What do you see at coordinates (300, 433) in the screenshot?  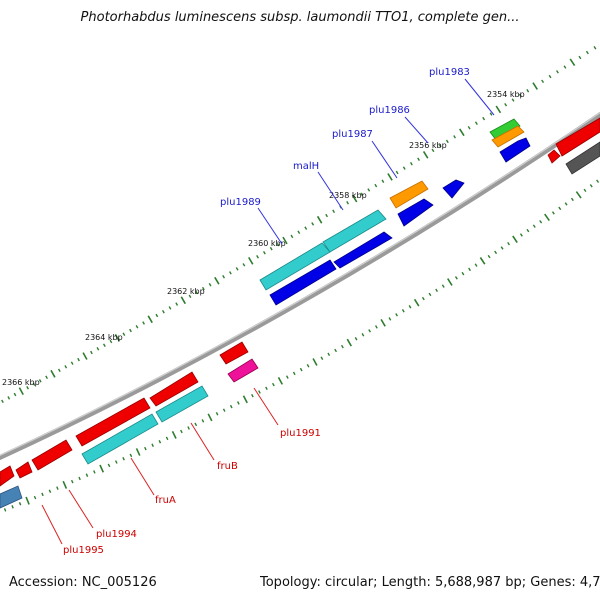 I see `label-plu1991: plu1991` at bounding box center [300, 433].